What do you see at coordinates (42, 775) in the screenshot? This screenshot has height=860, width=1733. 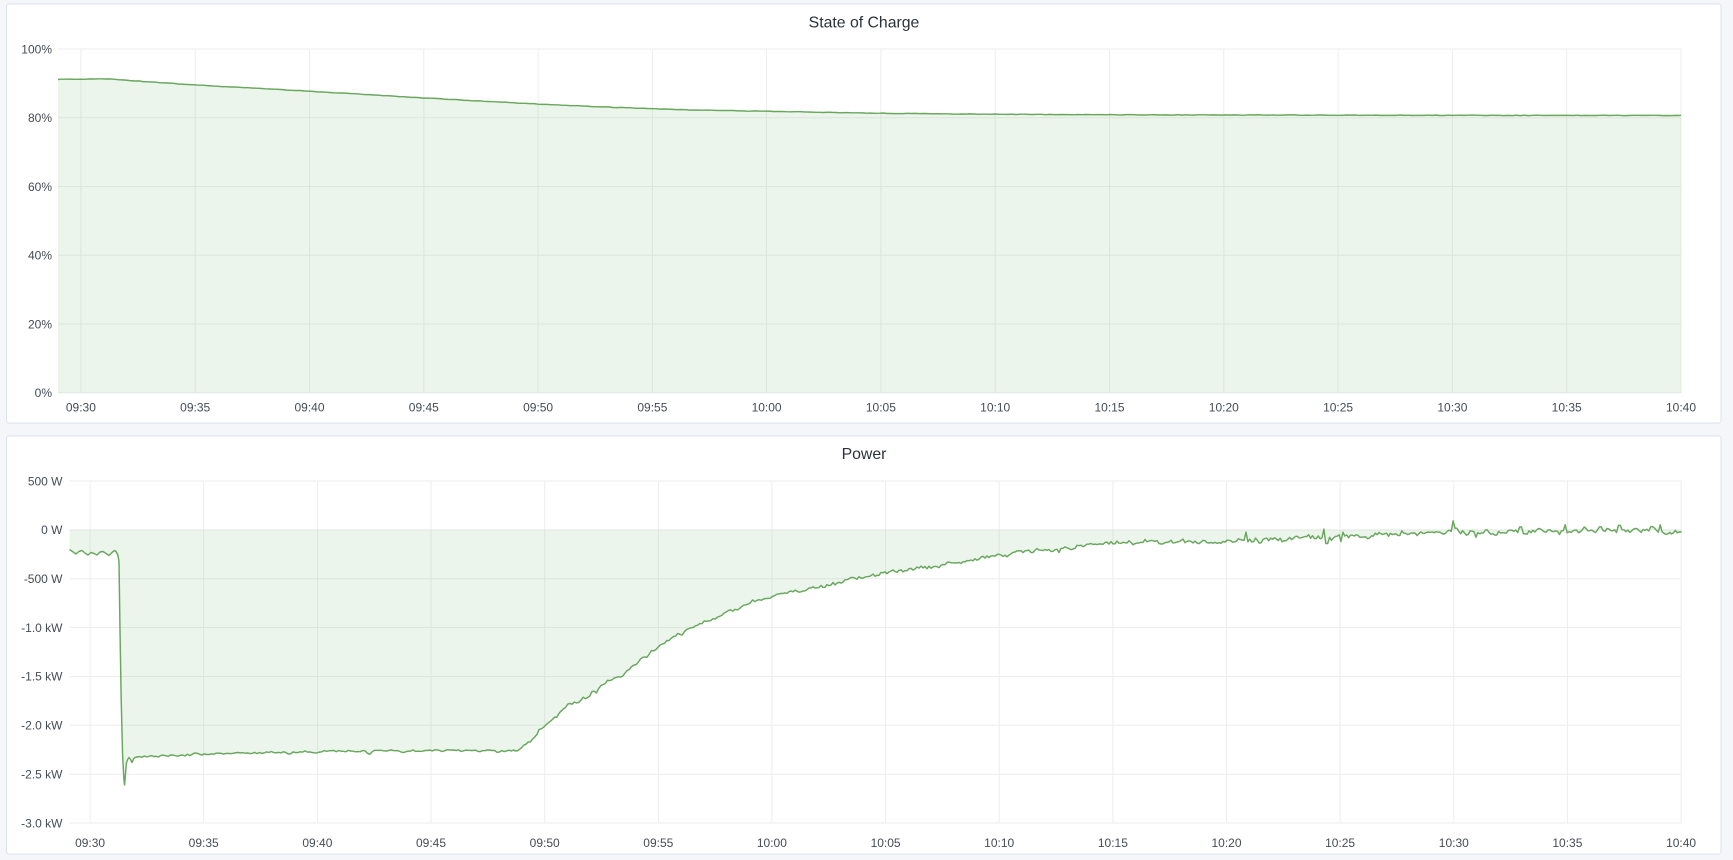 I see `svg-text: -2.5 kW` at bounding box center [42, 775].